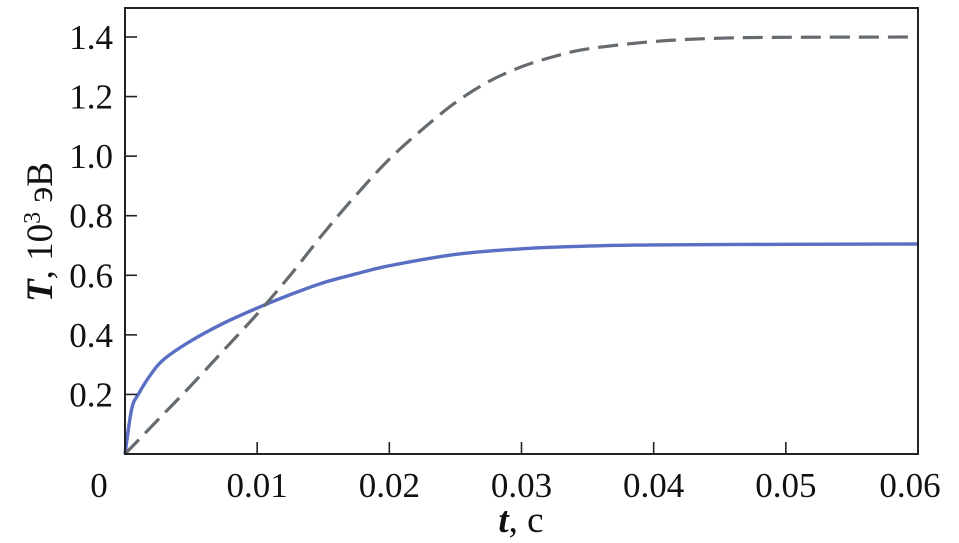  What do you see at coordinates (91, 97) in the screenshot?
I see `y-tick-label: 1.2` at bounding box center [91, 97].